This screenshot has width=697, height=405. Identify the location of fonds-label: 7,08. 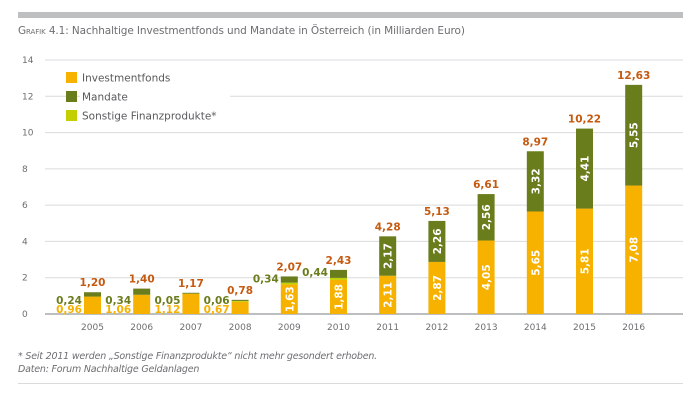
(635, 250).